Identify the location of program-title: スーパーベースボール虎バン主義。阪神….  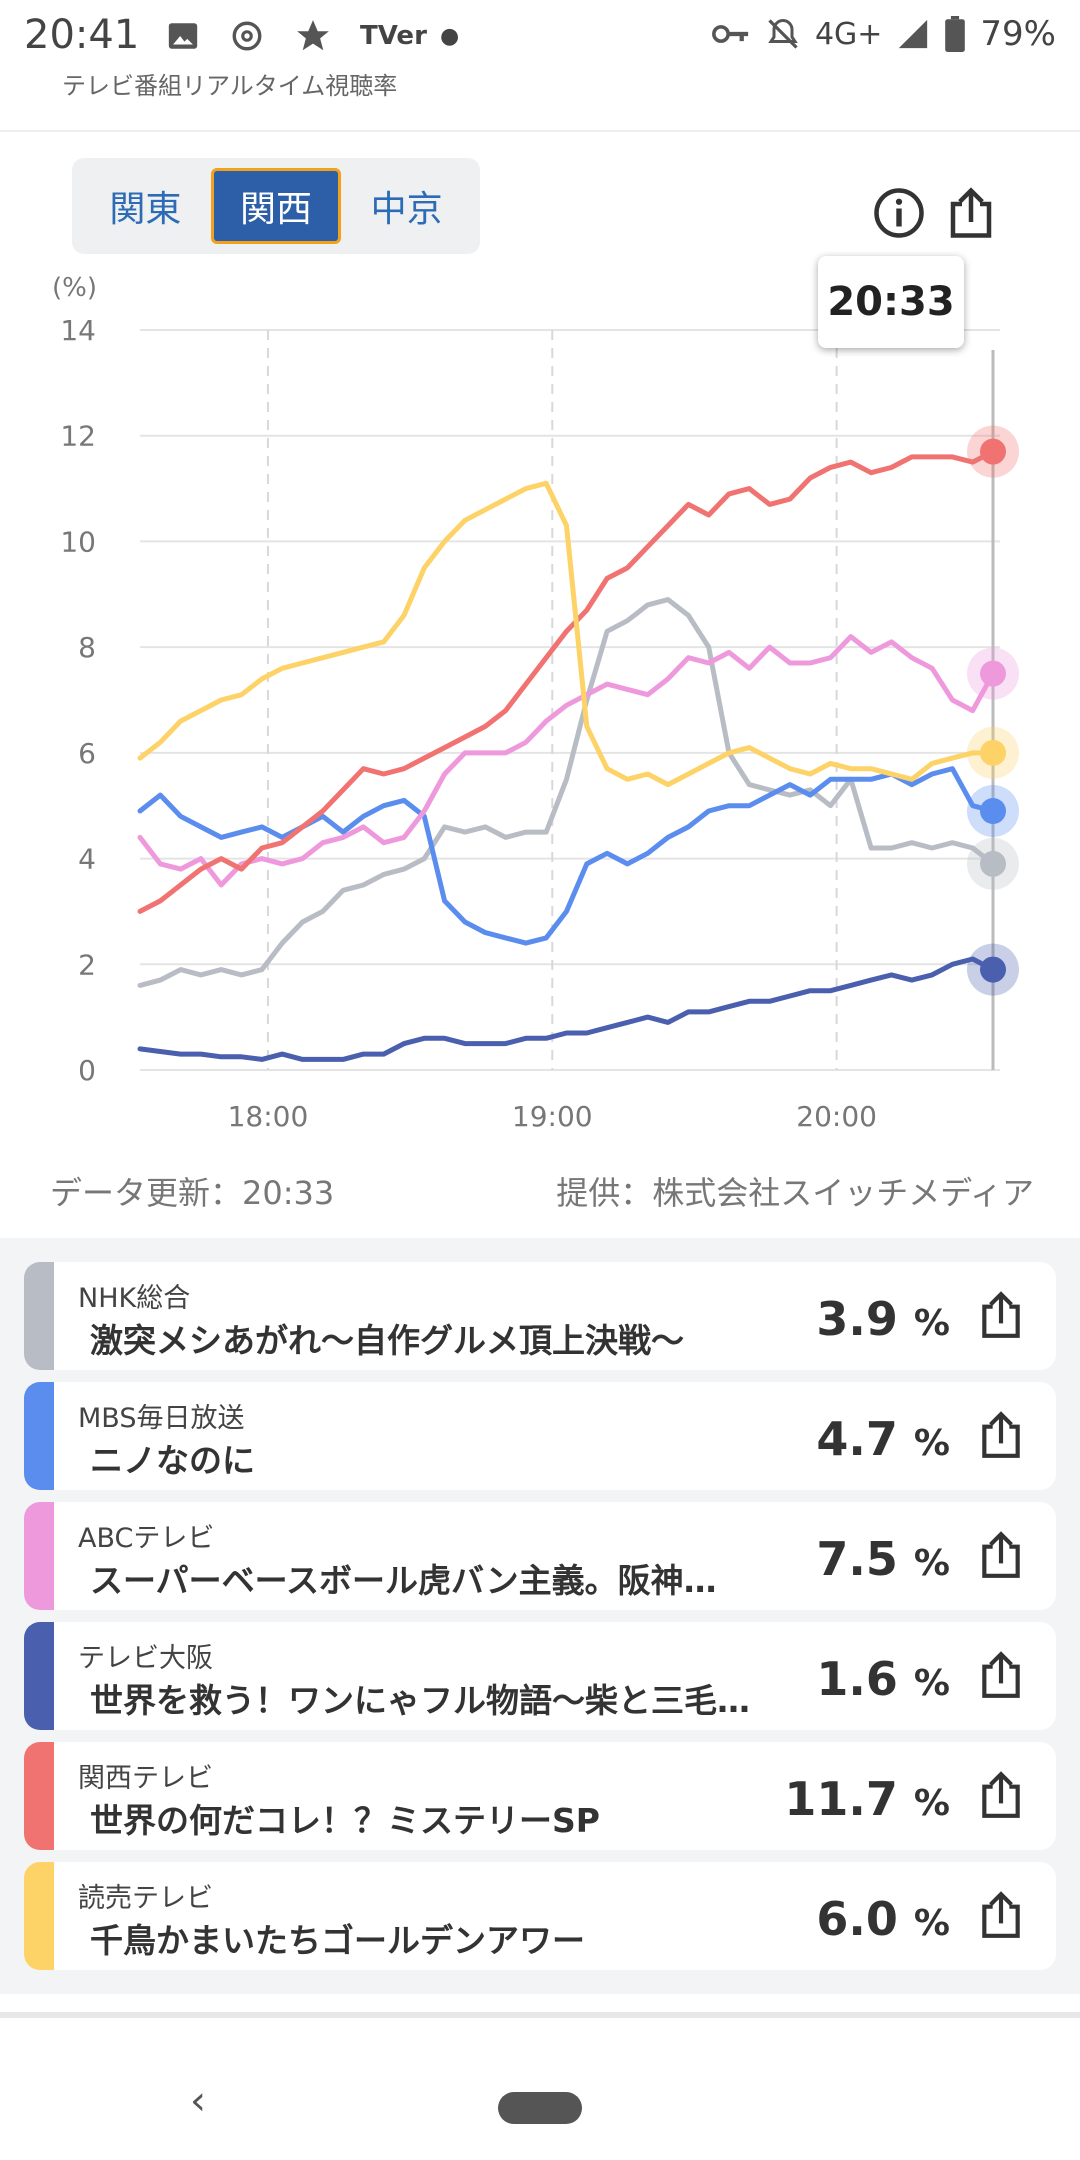
(403, 1580).